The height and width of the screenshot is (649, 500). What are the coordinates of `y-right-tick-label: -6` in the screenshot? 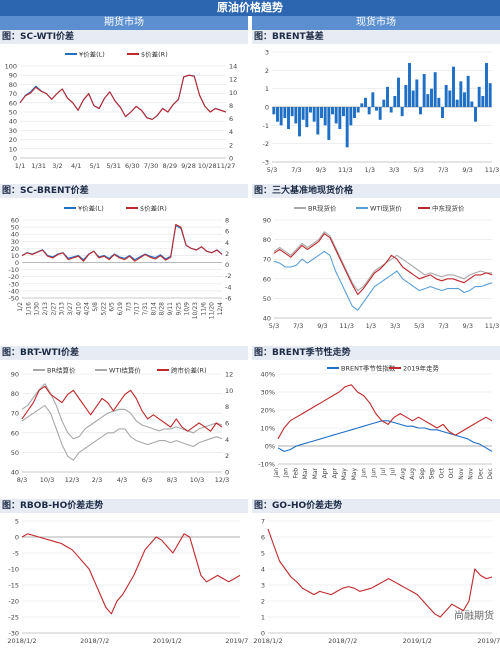 It's located at (228, 299).